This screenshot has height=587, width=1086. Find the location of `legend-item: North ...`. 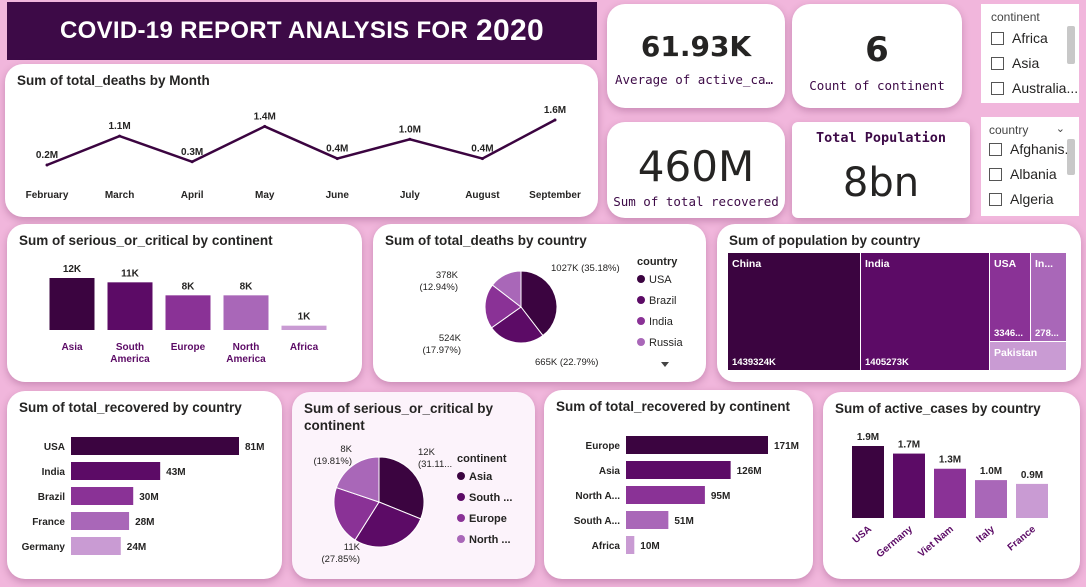

legend-item: North ... is located at coordinates (490, 540).